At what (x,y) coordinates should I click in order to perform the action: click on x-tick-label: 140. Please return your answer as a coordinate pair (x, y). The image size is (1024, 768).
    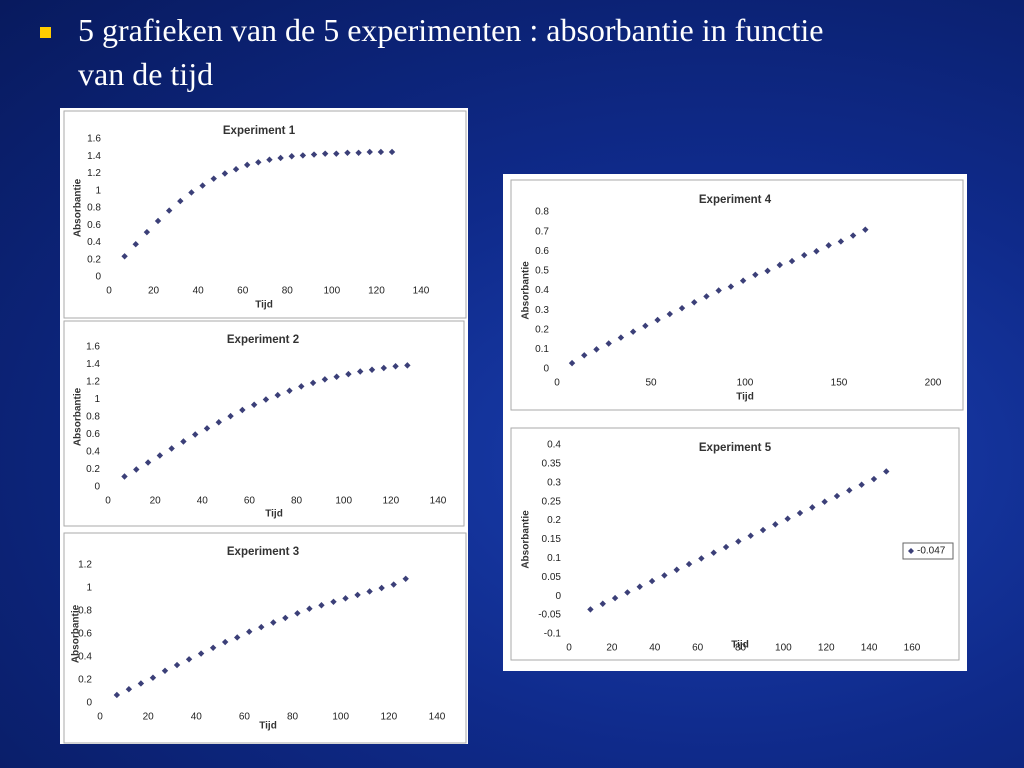
    Looking at the image, I should click on (869, 648).